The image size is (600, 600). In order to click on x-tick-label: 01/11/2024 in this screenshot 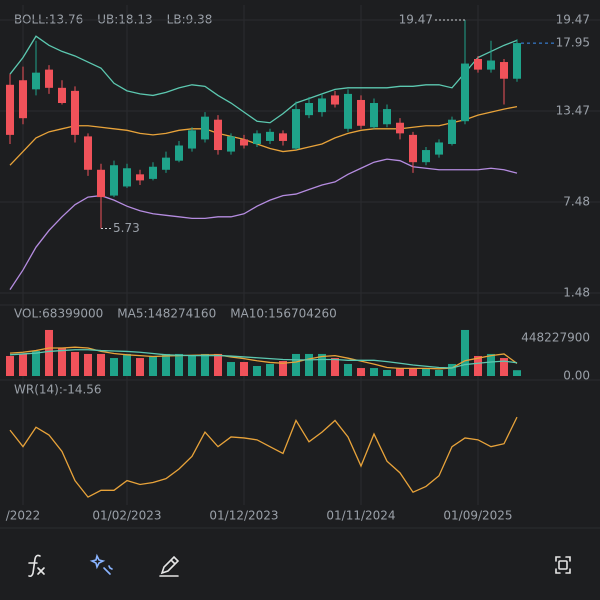, I will do `click(360, 516)`.